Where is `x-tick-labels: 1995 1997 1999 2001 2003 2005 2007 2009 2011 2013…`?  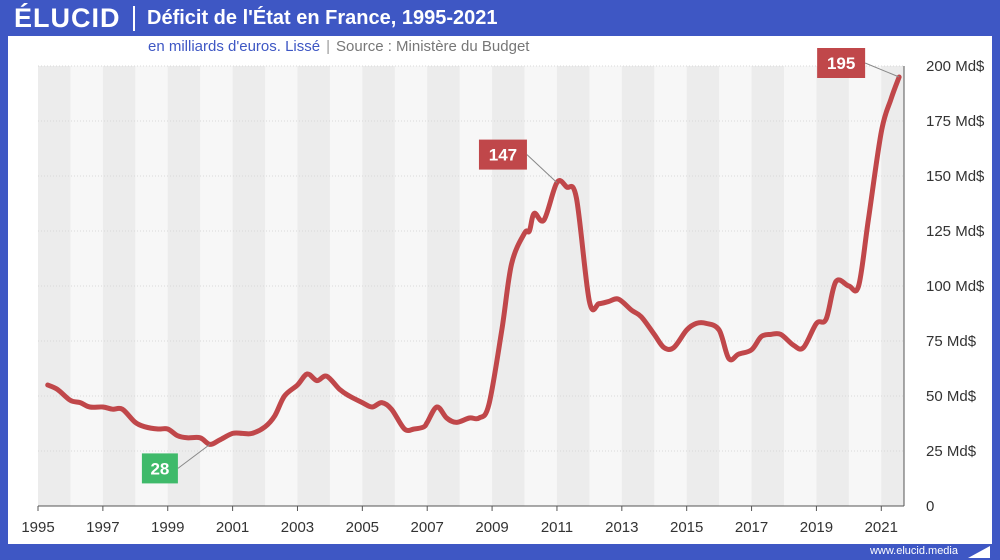
x-tick-labels: 1995 1997 1999 2001 2003 2005 2007 2009 2011 2013… is located at coordinates (459, 527).